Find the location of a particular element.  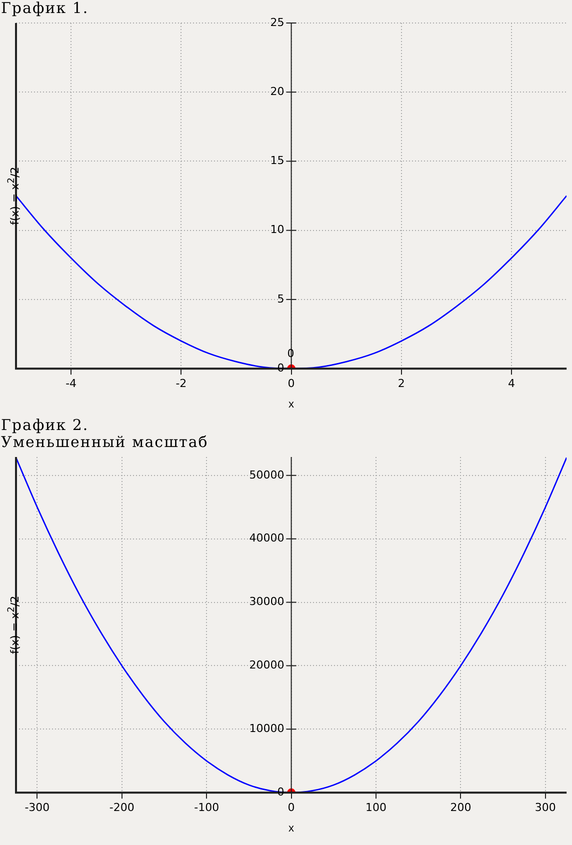

x-tick-label: -200 is located at coordinates (121, 807).